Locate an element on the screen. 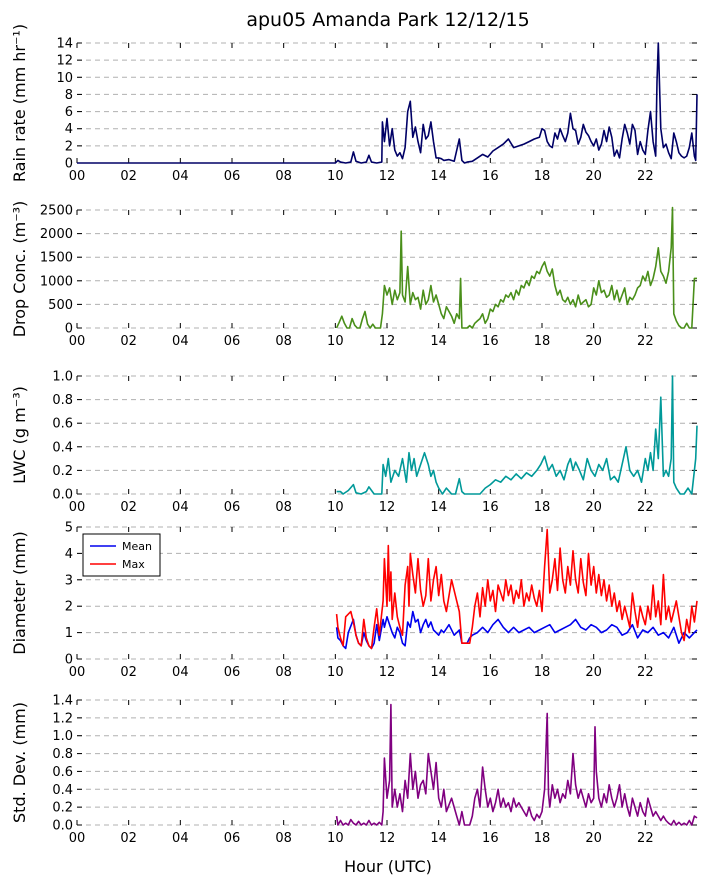  legend-box is located at coordinates (121, 555).